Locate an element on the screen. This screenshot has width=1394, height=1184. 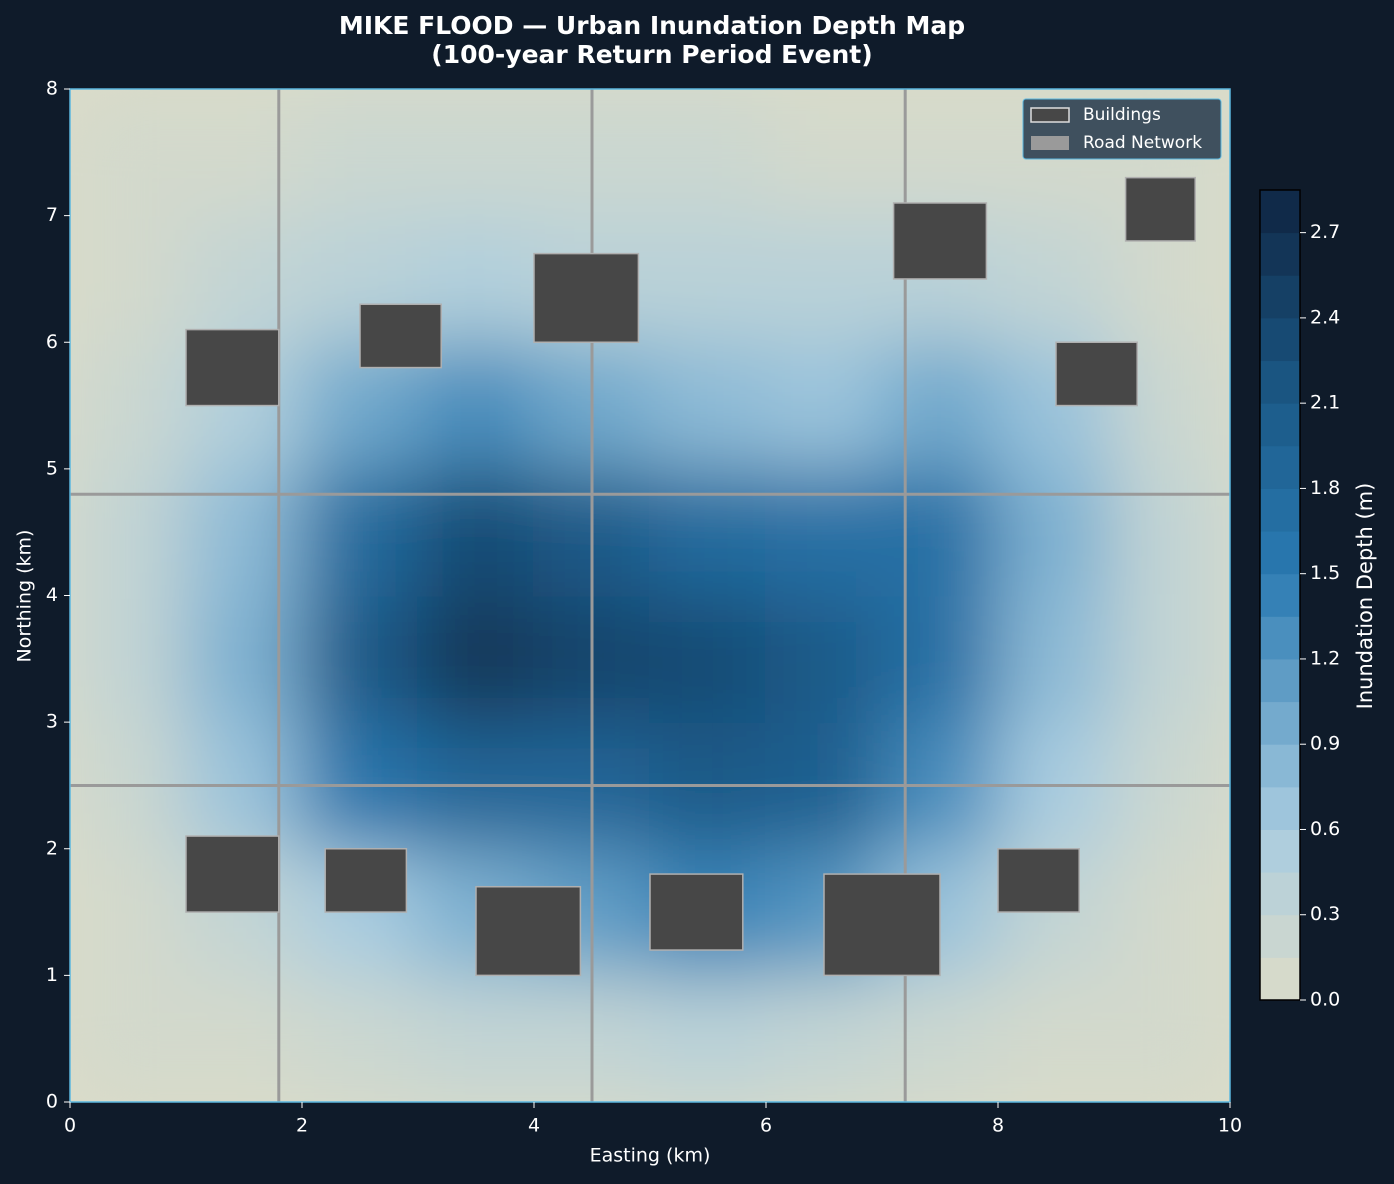
legend-label: Buildings is located at coordinates (1122, 115).